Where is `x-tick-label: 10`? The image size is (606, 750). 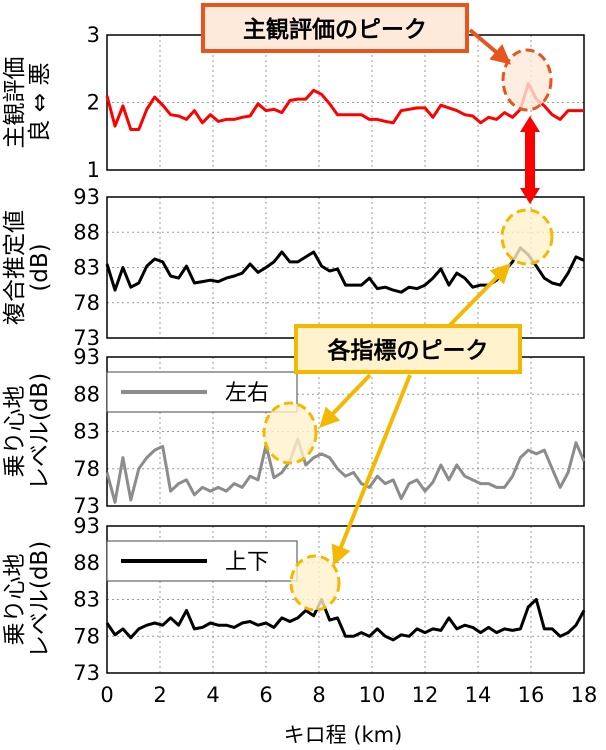 x-tick-label: 10 is located at coordinates (372, 695).